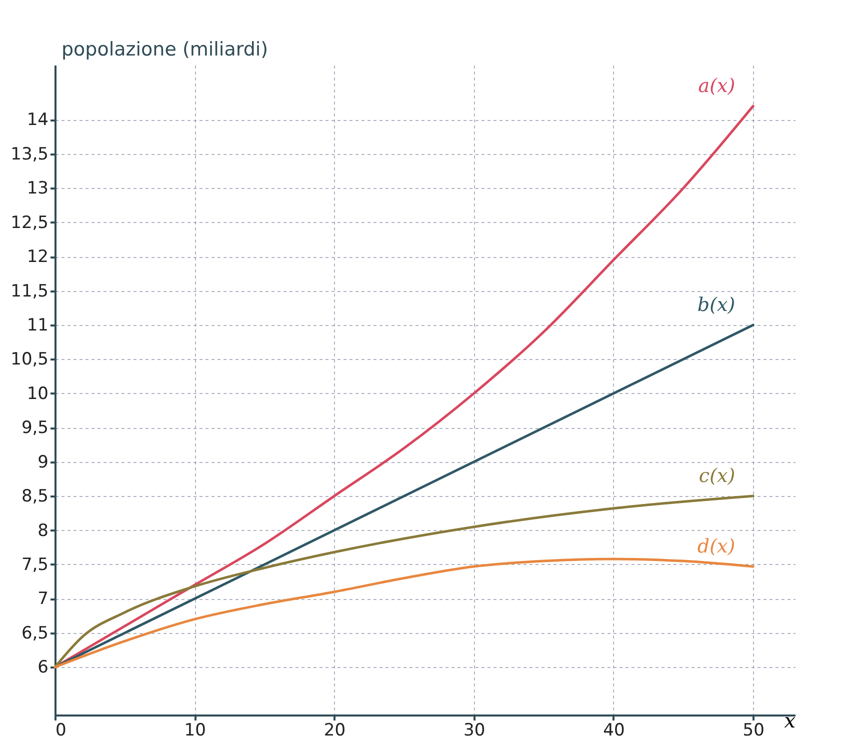  Describe the element at coordinates (753, 729) in the screenshot. I see `x-tick-label: 50` at that location.